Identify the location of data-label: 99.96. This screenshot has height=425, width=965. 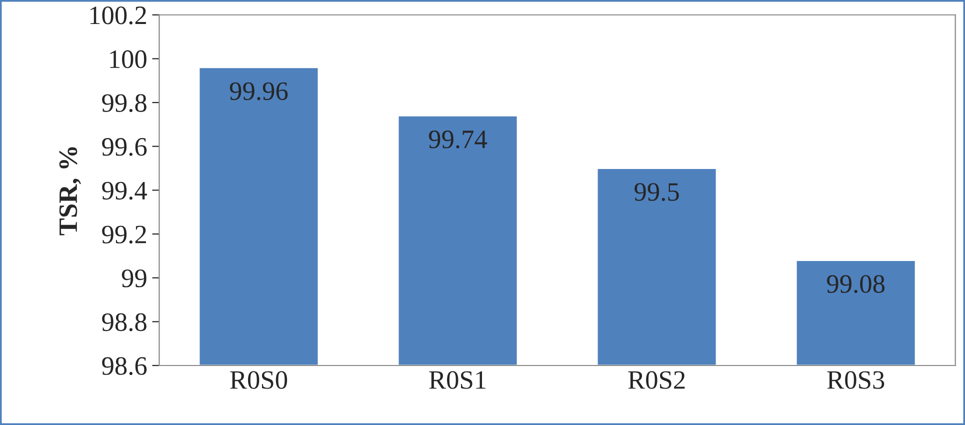
(259, 91).